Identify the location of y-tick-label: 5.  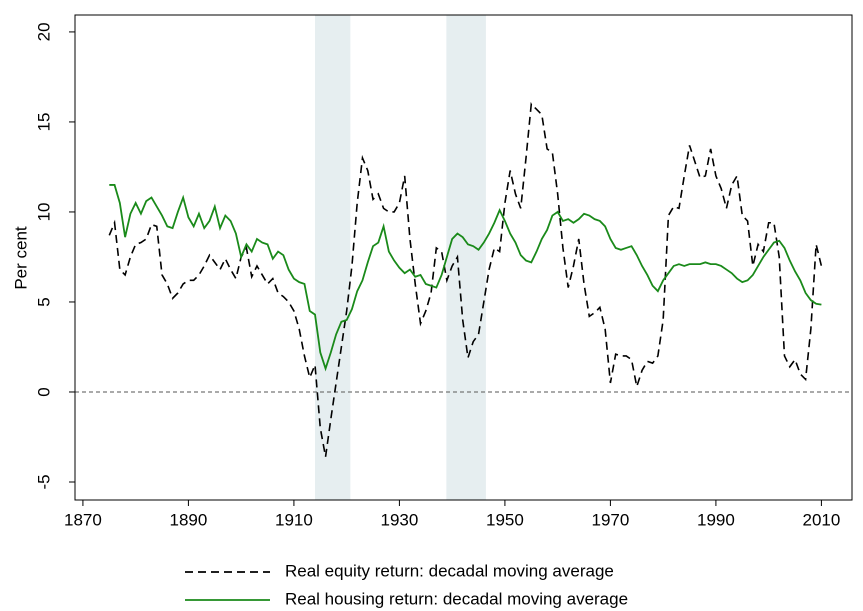
(43, 301).